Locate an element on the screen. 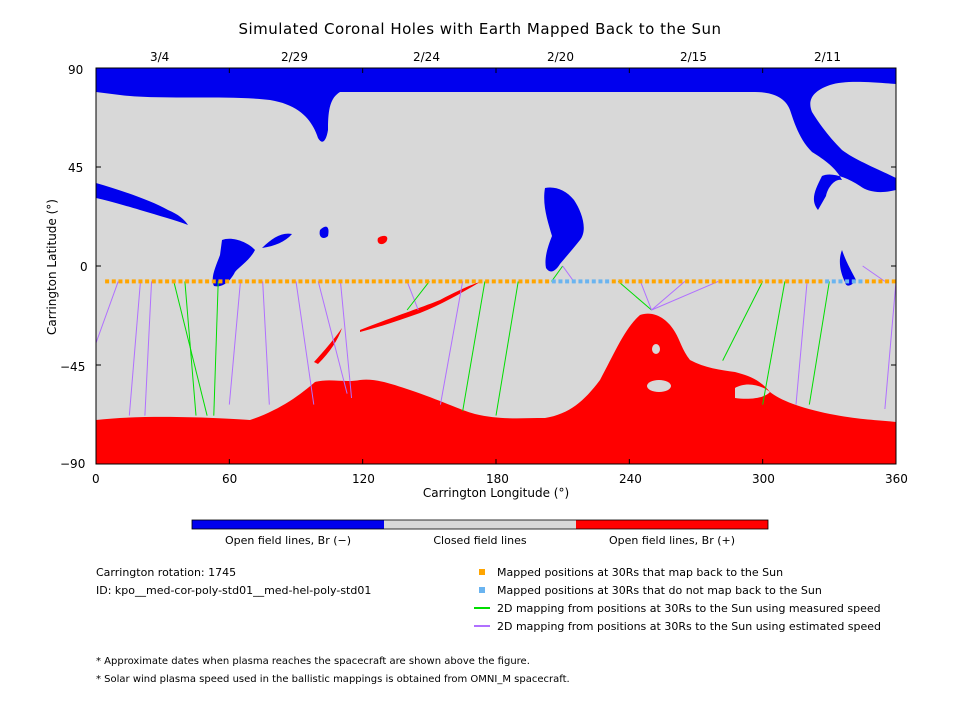 The height and width of the screenshot is (720, 960). coronal-hole-lon205 is located at coordinates (564, 229).